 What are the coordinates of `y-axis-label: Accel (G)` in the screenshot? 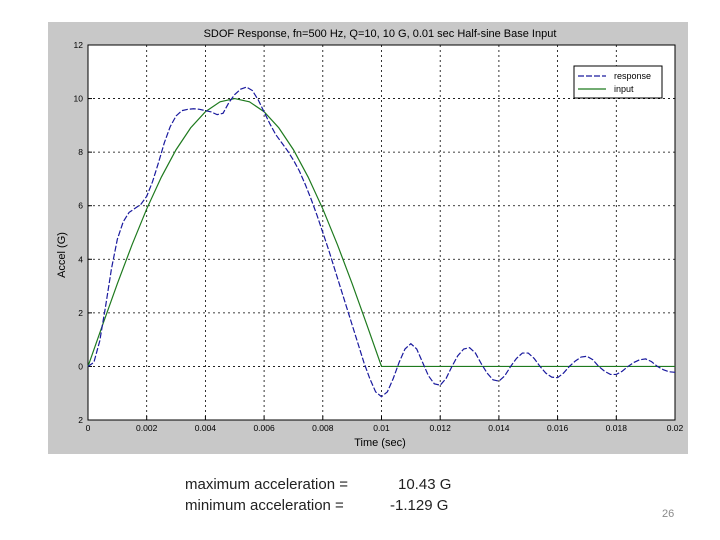 It's located at (62, 255).